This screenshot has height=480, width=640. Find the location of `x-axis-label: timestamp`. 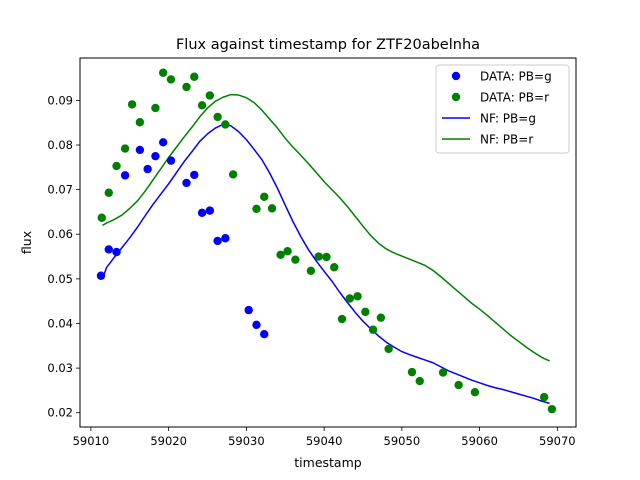

x-axis-label: timestamp is located at coordinates (327, 462).